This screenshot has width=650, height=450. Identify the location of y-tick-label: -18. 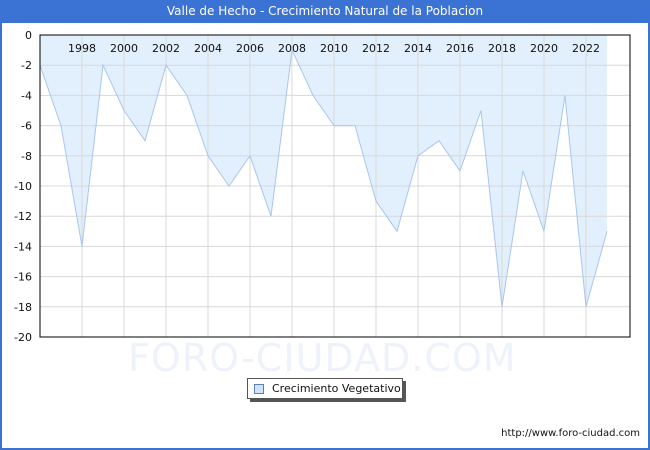
(23, 307).